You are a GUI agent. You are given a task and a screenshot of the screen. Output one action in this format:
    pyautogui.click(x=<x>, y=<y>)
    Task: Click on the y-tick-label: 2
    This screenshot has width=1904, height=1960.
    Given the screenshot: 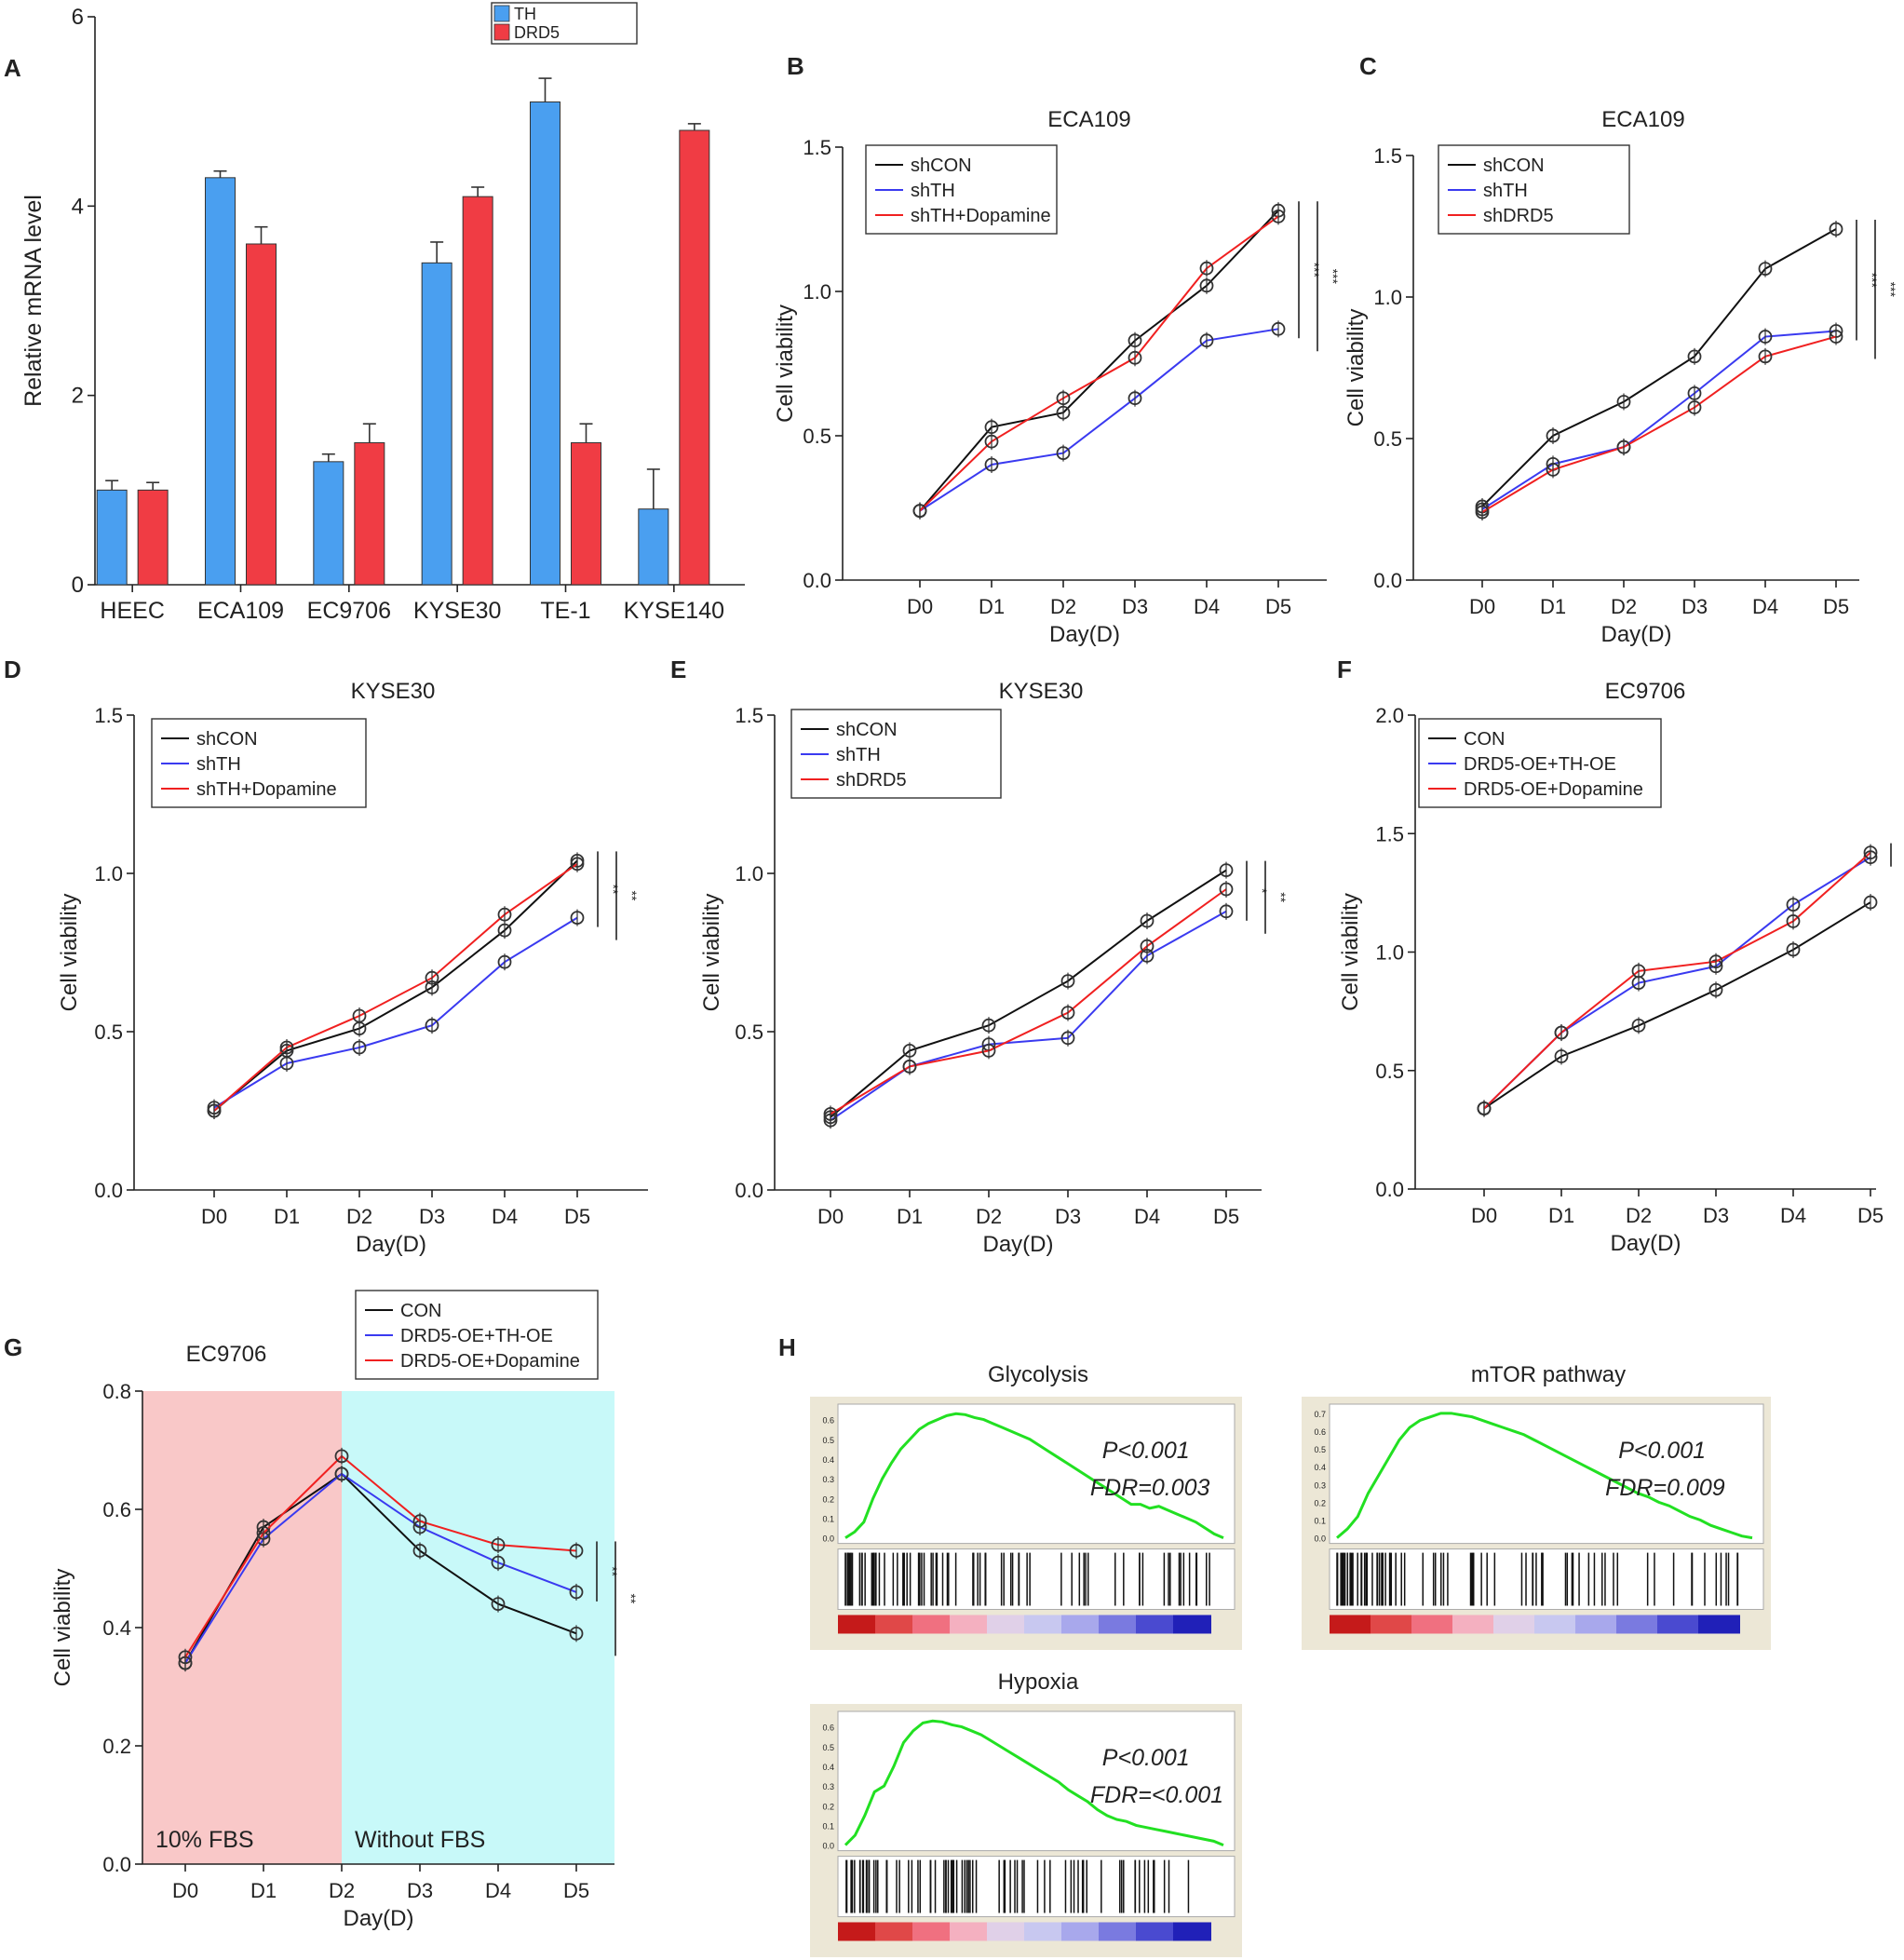 What is the action you would take?
    pyautogui.click(x=78, y=396)
    